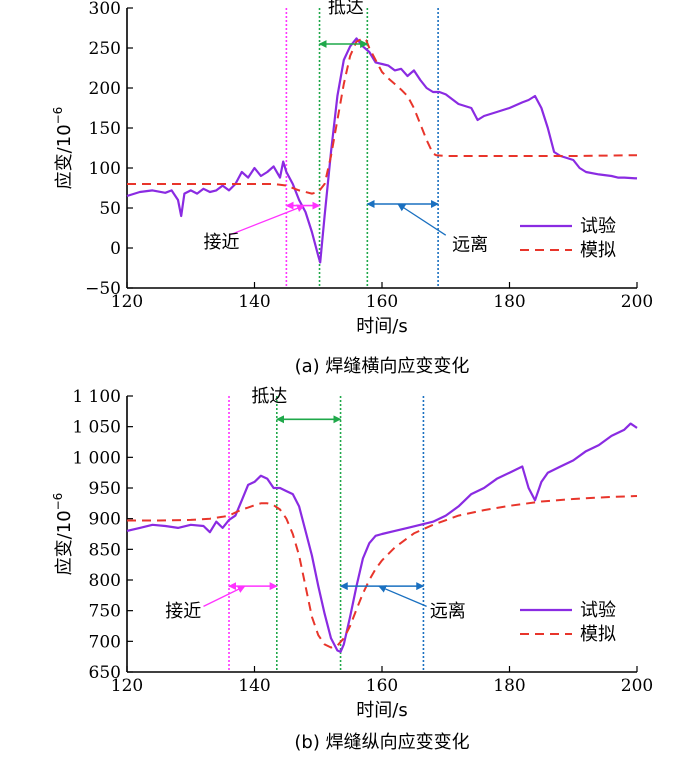 The width and height of the screenshot is (700, 758). I want to click on simulation-series-line, so click(382, 572).